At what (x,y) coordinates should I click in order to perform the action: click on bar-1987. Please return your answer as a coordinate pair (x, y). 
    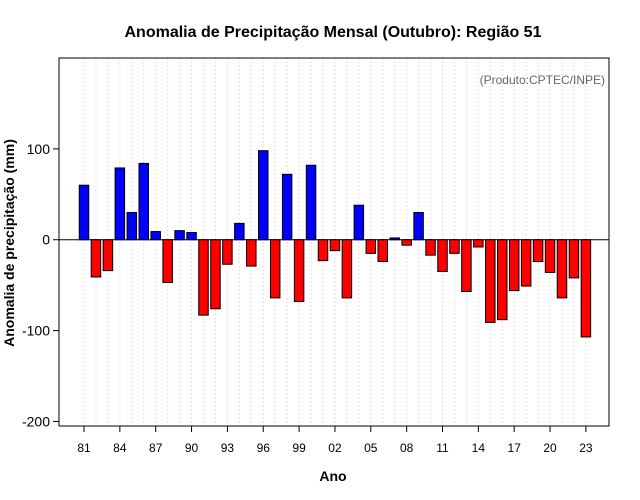
    Looking at the image, I should click on (155, 236).